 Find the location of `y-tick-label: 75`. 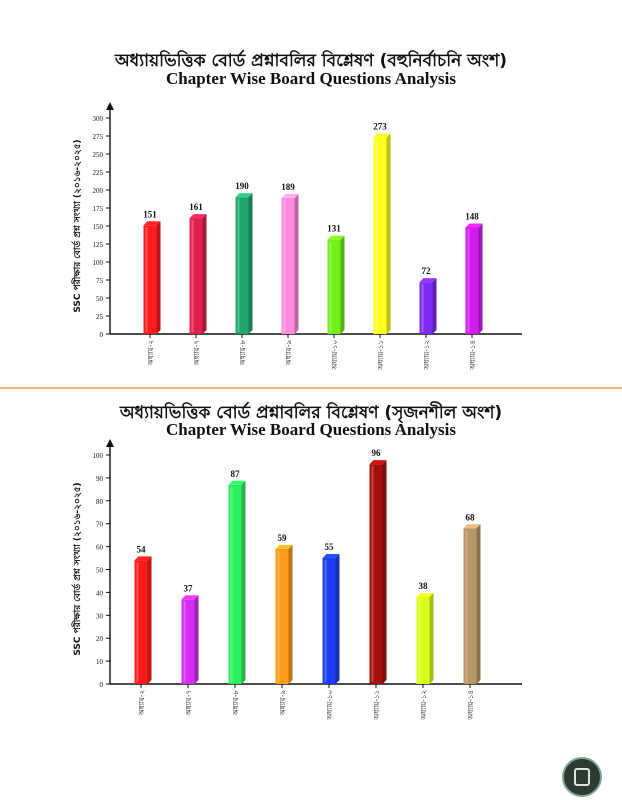

y-tick-label: 75 is located at coordinates (100, 281).